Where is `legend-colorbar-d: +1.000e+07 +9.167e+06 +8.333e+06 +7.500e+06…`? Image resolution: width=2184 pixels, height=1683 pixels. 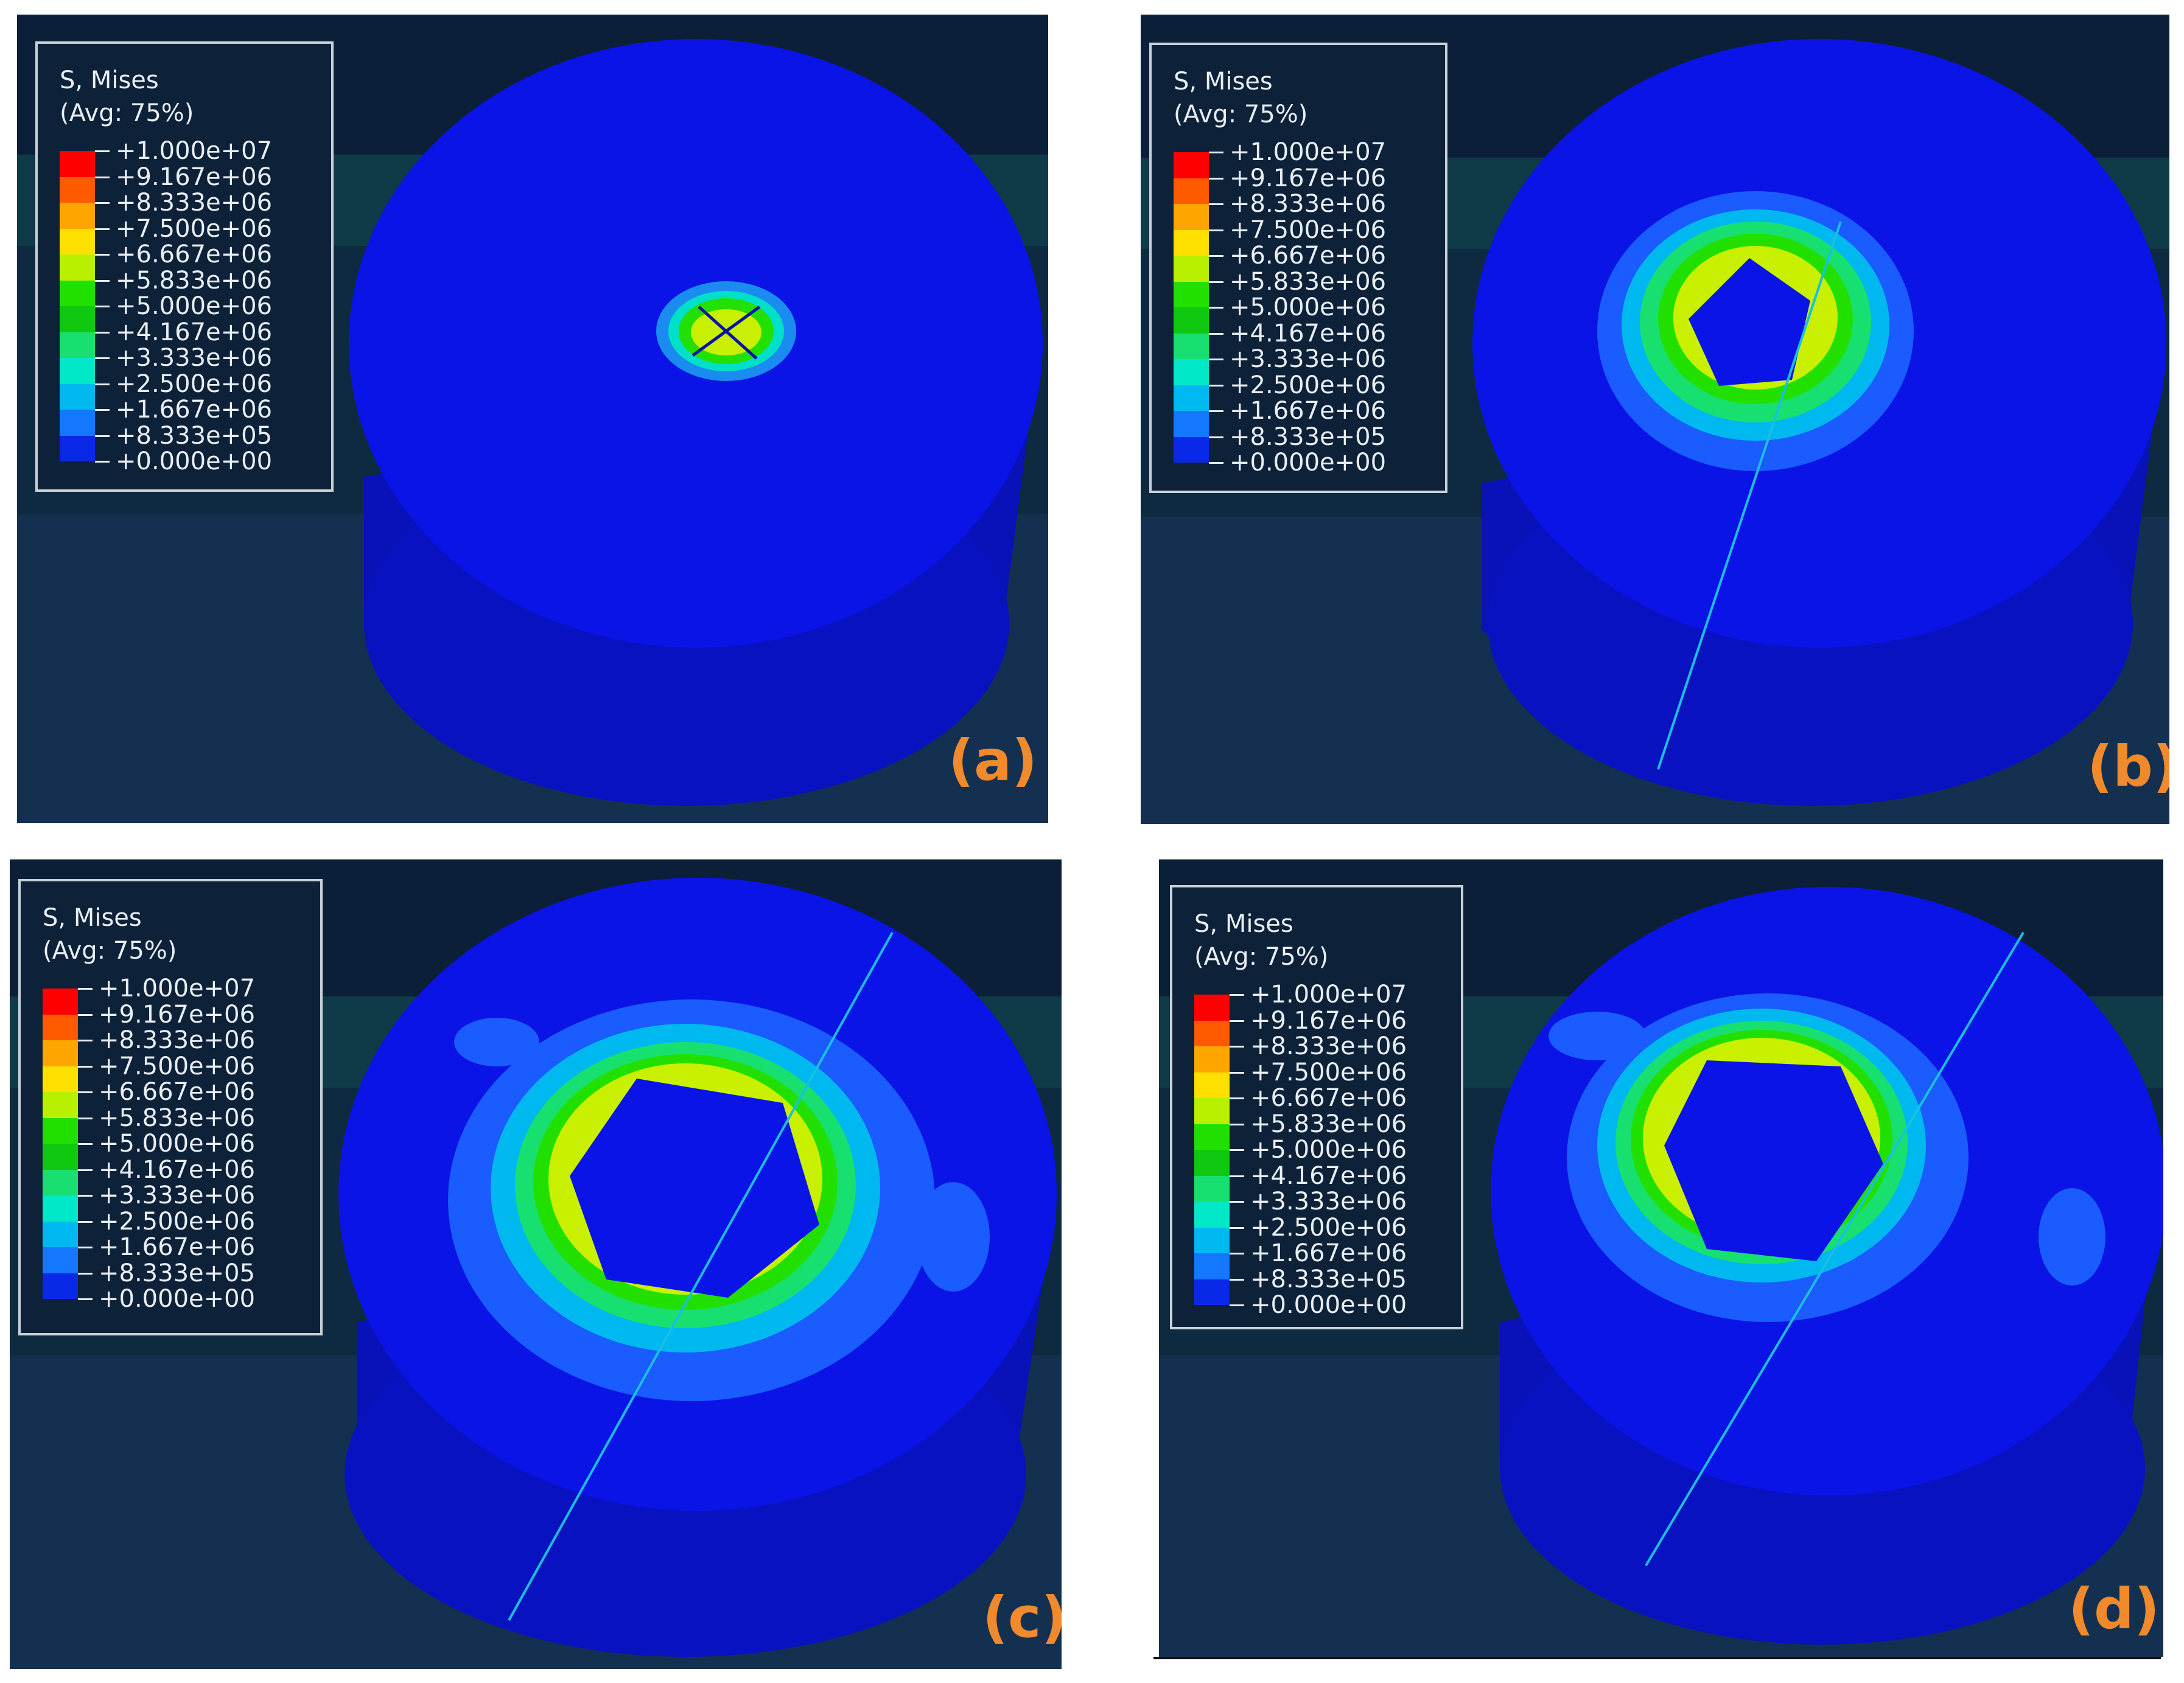
legend-colorbar-d: +1.000e+07 +9.167e+06 +8.333e+06 +7.500e+06… is located at coordinates (1322, 1151).